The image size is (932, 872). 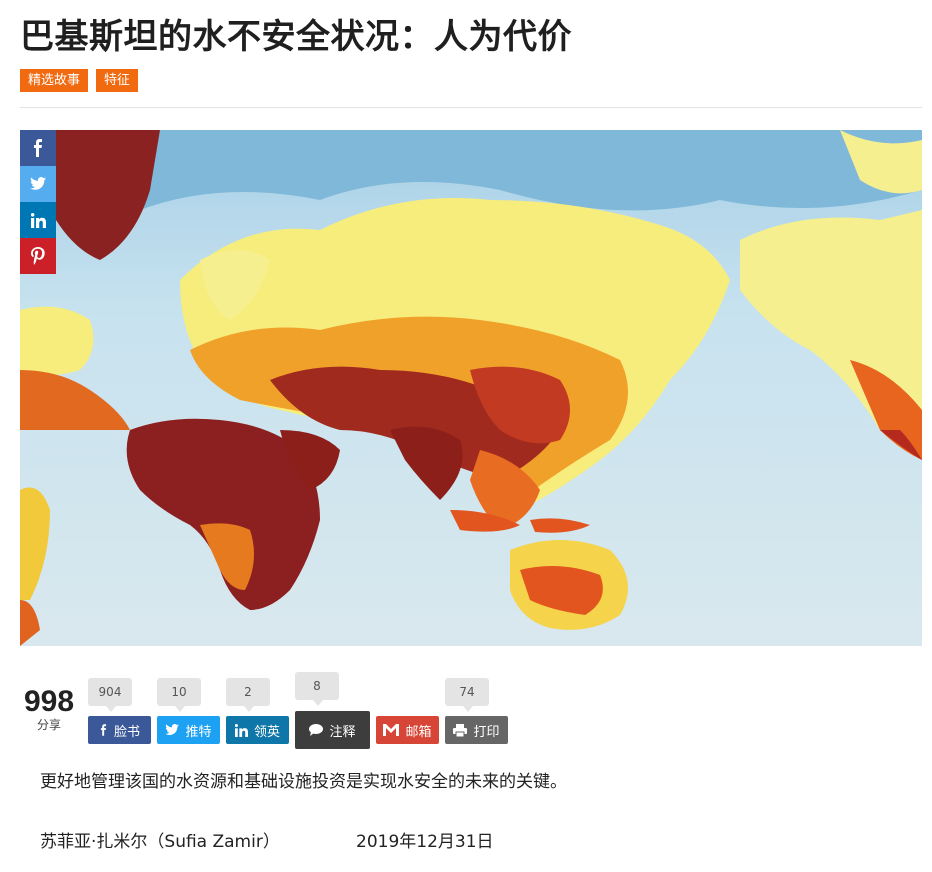 I want to click on share-linkedin-label: 领英, so click(x=266, y=732).